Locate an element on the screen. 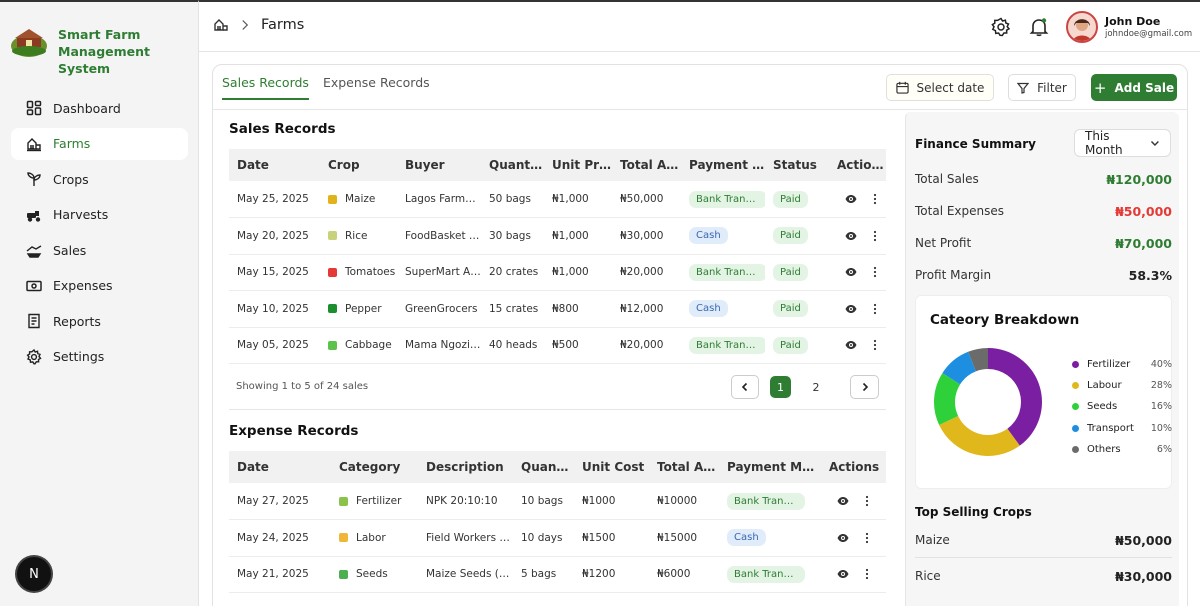 This screenshot has width=1200, height=606. donut-slice-labour is located at coordinates (979, 436).